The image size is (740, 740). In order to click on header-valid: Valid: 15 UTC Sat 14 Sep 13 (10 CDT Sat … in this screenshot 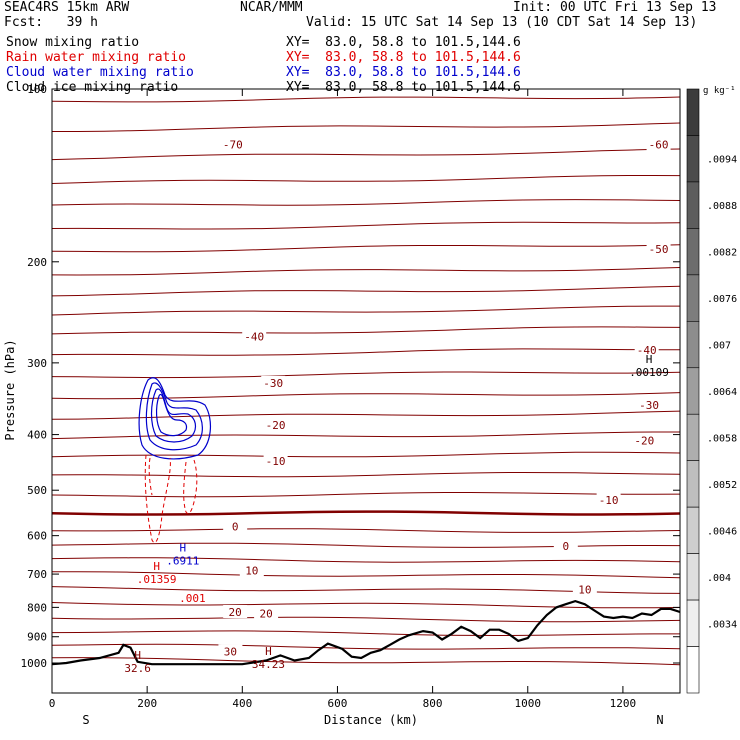, I will do `click(502, 22)`.